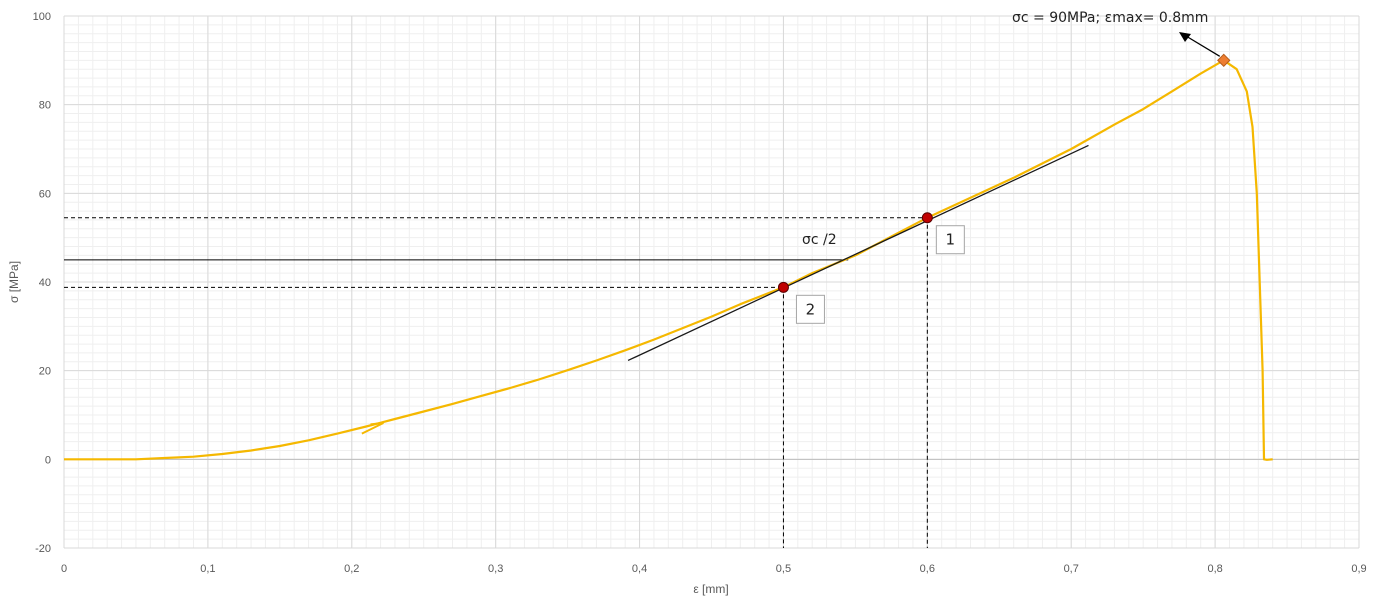 The image size is (1379, 604). Describe the element at coordinates (43, 549) in the screenshot. I see `y-tick-label: -20` at that location.